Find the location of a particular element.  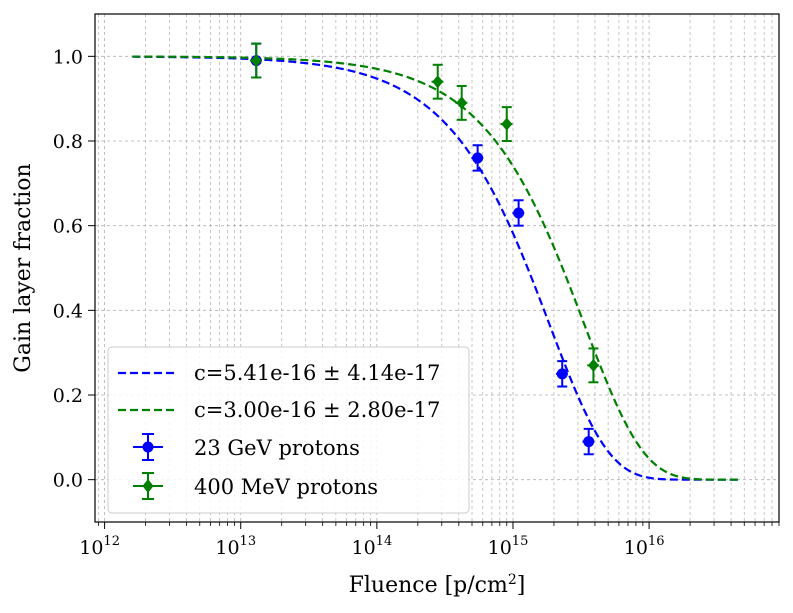

x-axis-label-superscript: 2 is located at coordinates (512, 580).